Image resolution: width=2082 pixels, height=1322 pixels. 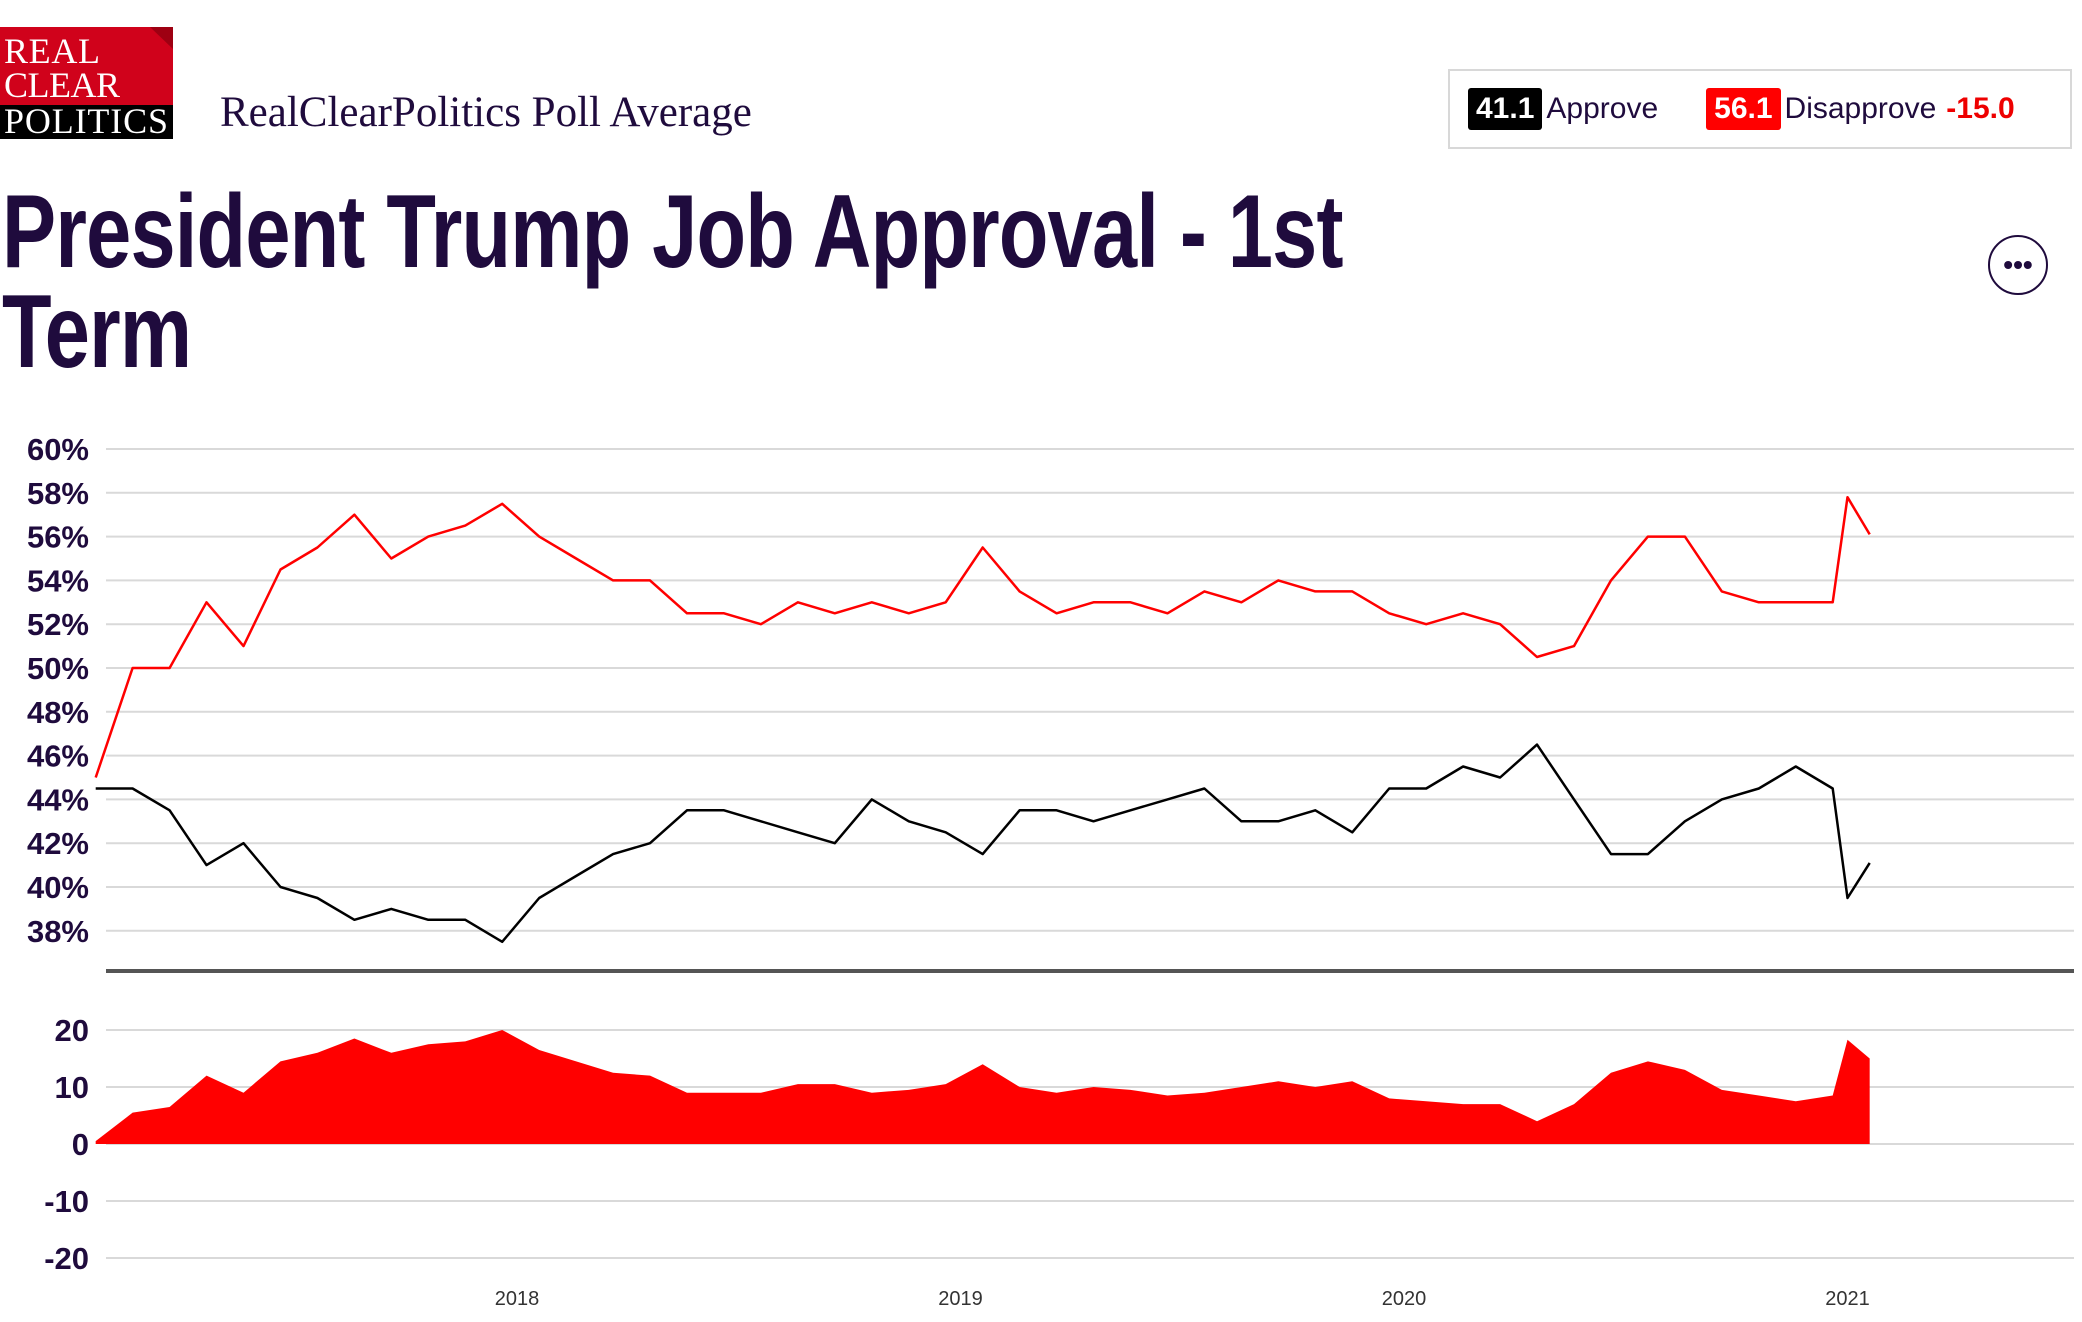 I want to click on y-tick-label: 58%, so click(x=58, y=493).